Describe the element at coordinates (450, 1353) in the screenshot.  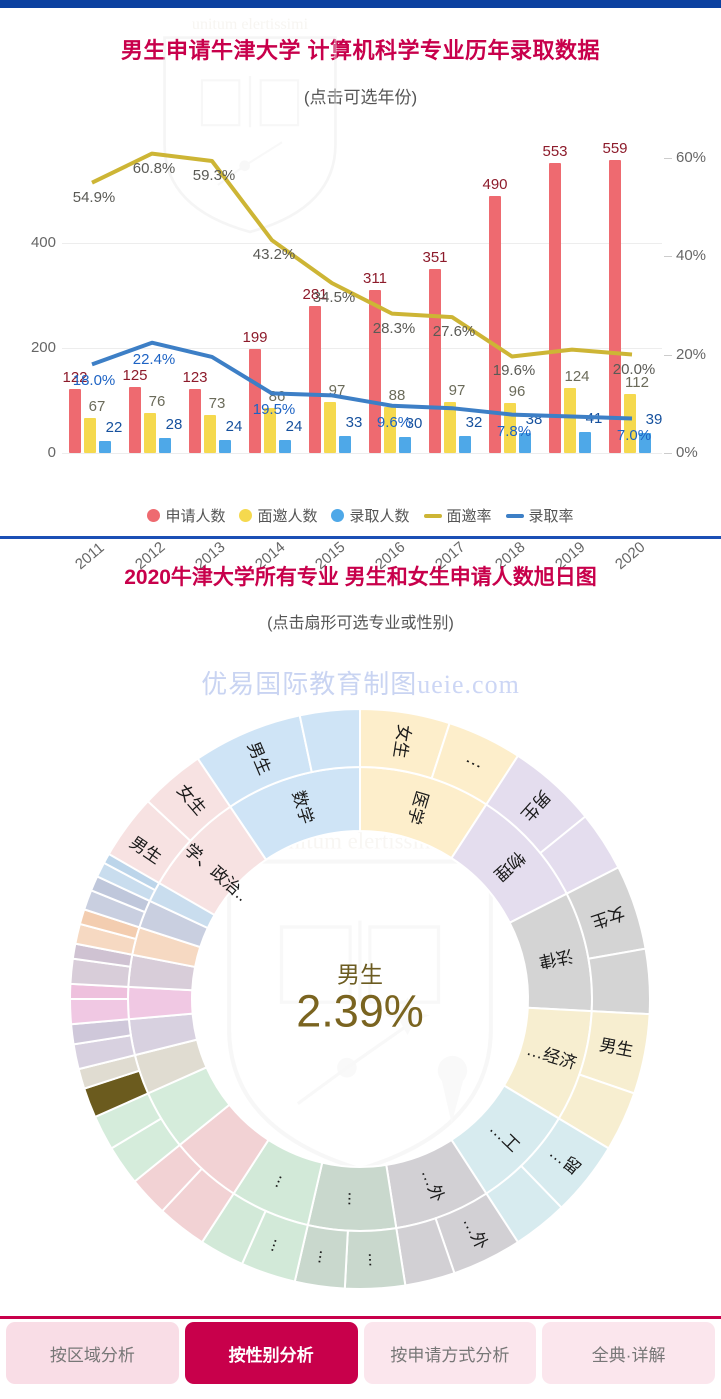
I see `tab-2: 按申请方式分析` at that location.